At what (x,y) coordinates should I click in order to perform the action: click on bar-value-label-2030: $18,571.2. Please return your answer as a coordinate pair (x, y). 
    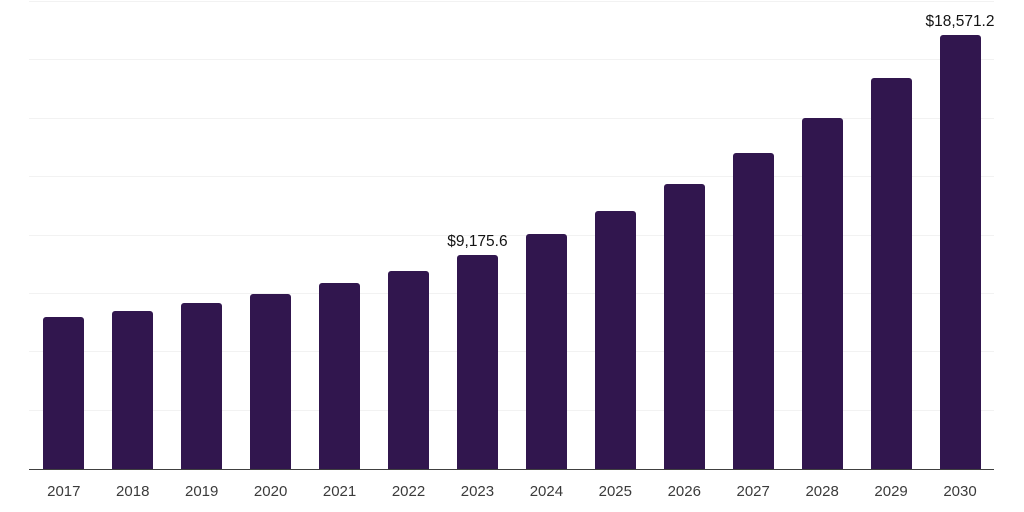
    Looking at the image, I should click on (960, 22).